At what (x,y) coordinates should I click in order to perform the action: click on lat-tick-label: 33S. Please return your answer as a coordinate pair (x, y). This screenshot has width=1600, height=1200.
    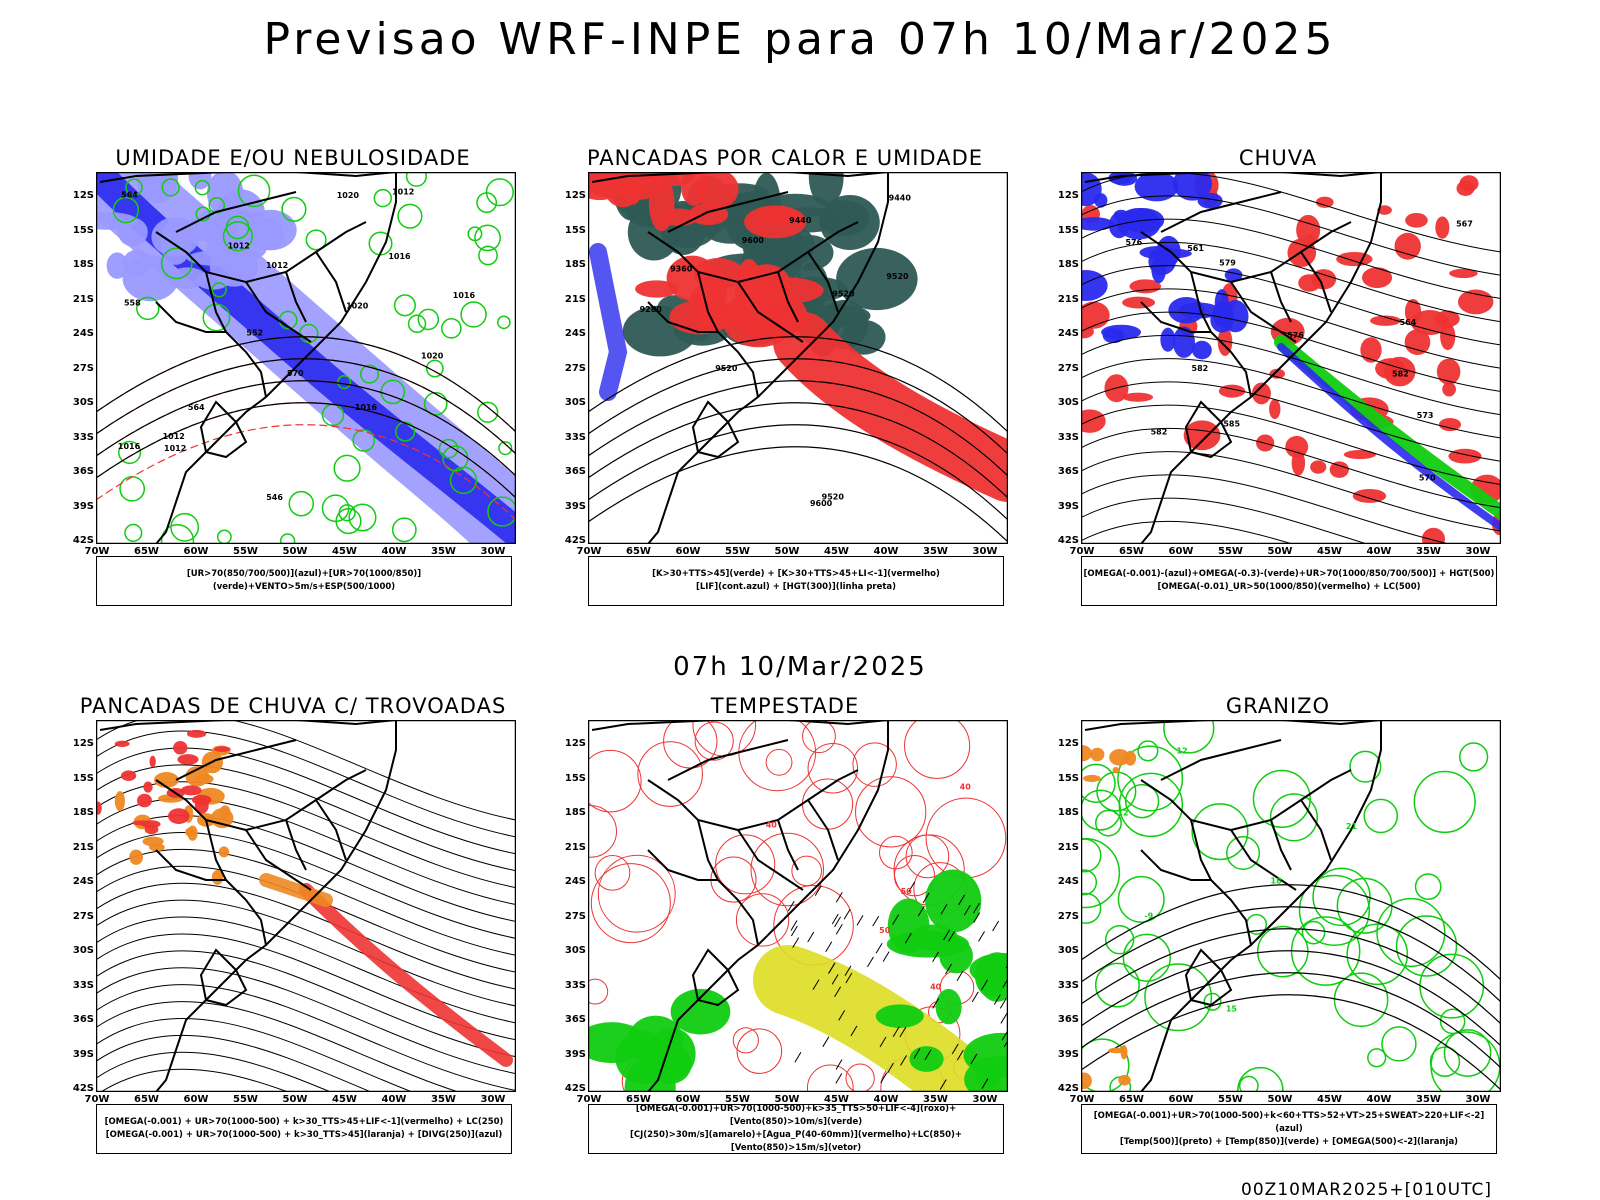
    Looking at the image, I should click on (575, 985).